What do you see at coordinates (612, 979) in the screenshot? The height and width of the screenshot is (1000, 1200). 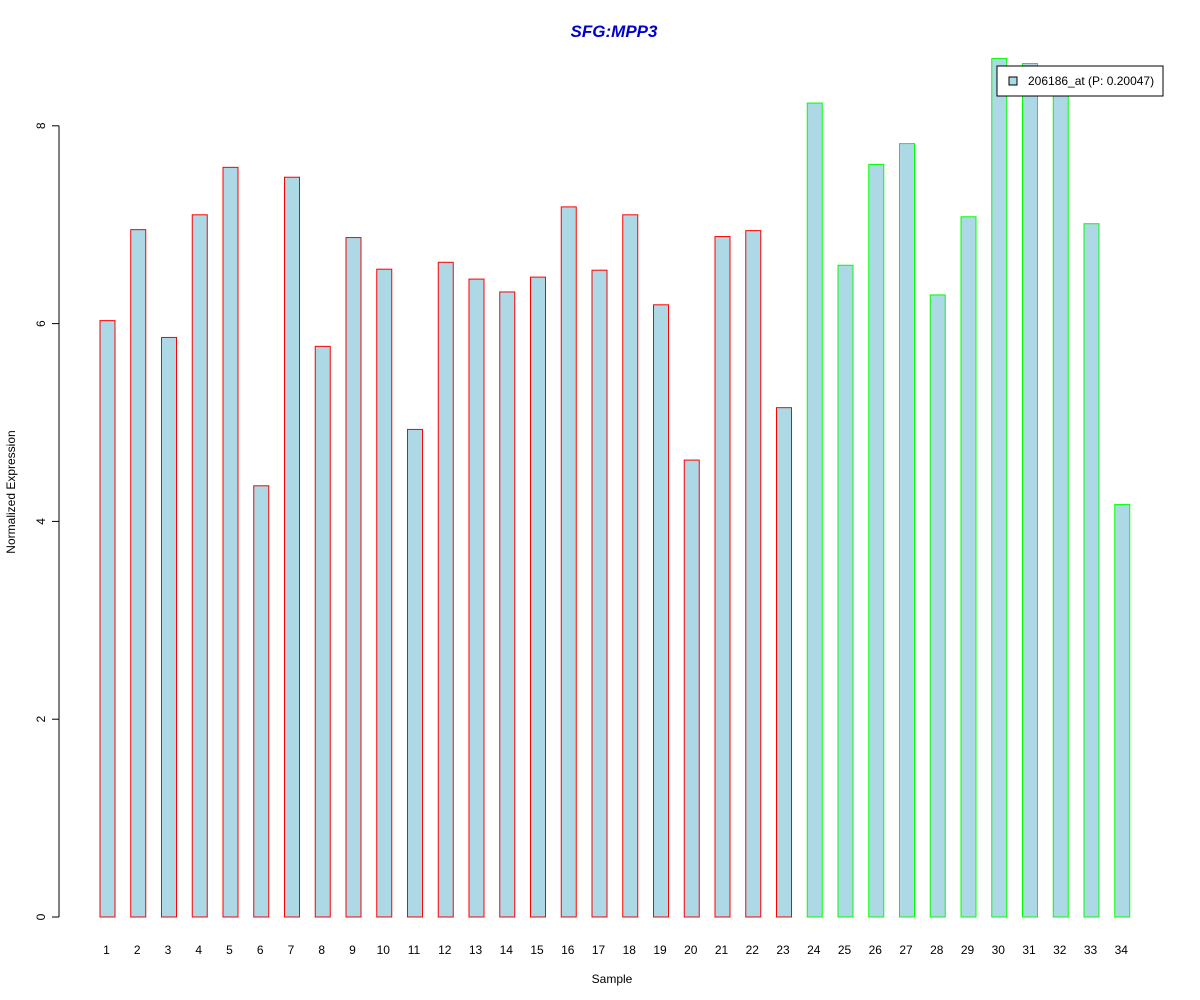 I see `x-axis-label: Sample` at bounding box center [612, 979].